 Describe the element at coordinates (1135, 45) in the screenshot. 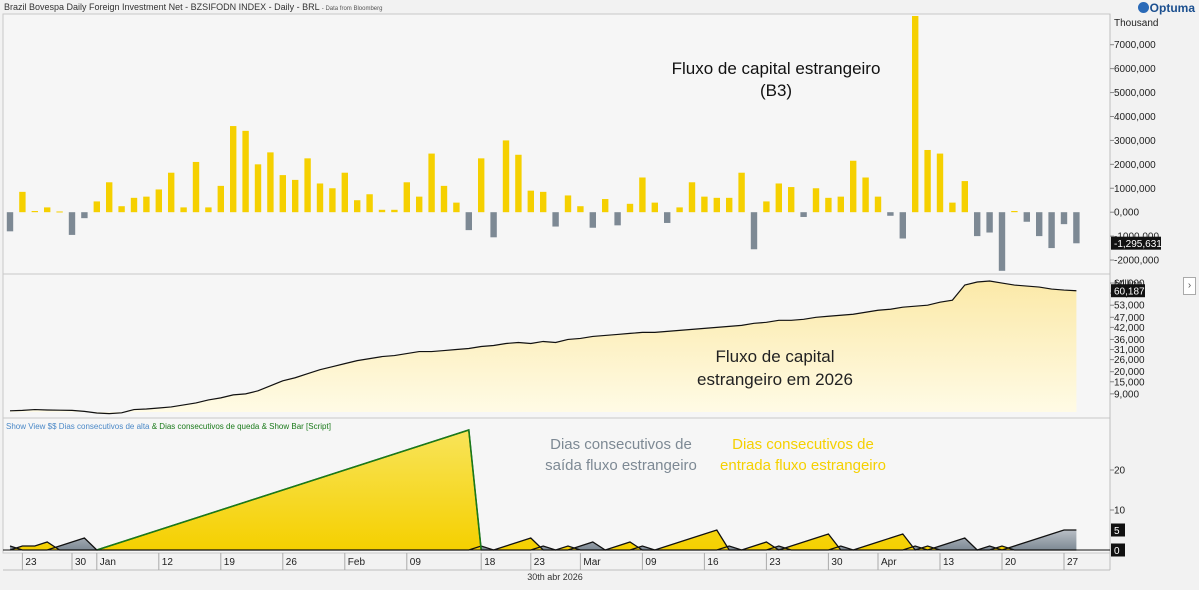

I see `panel1-tick-label: 7000,000` at that location.